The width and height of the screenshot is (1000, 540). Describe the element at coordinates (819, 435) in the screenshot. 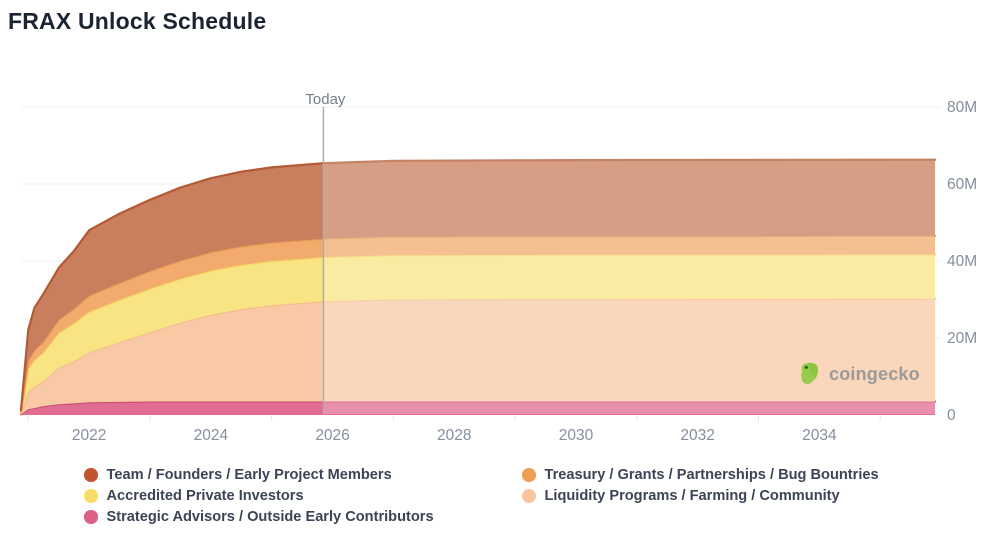

I see `x-tick-label-2034: 2034` at that location.